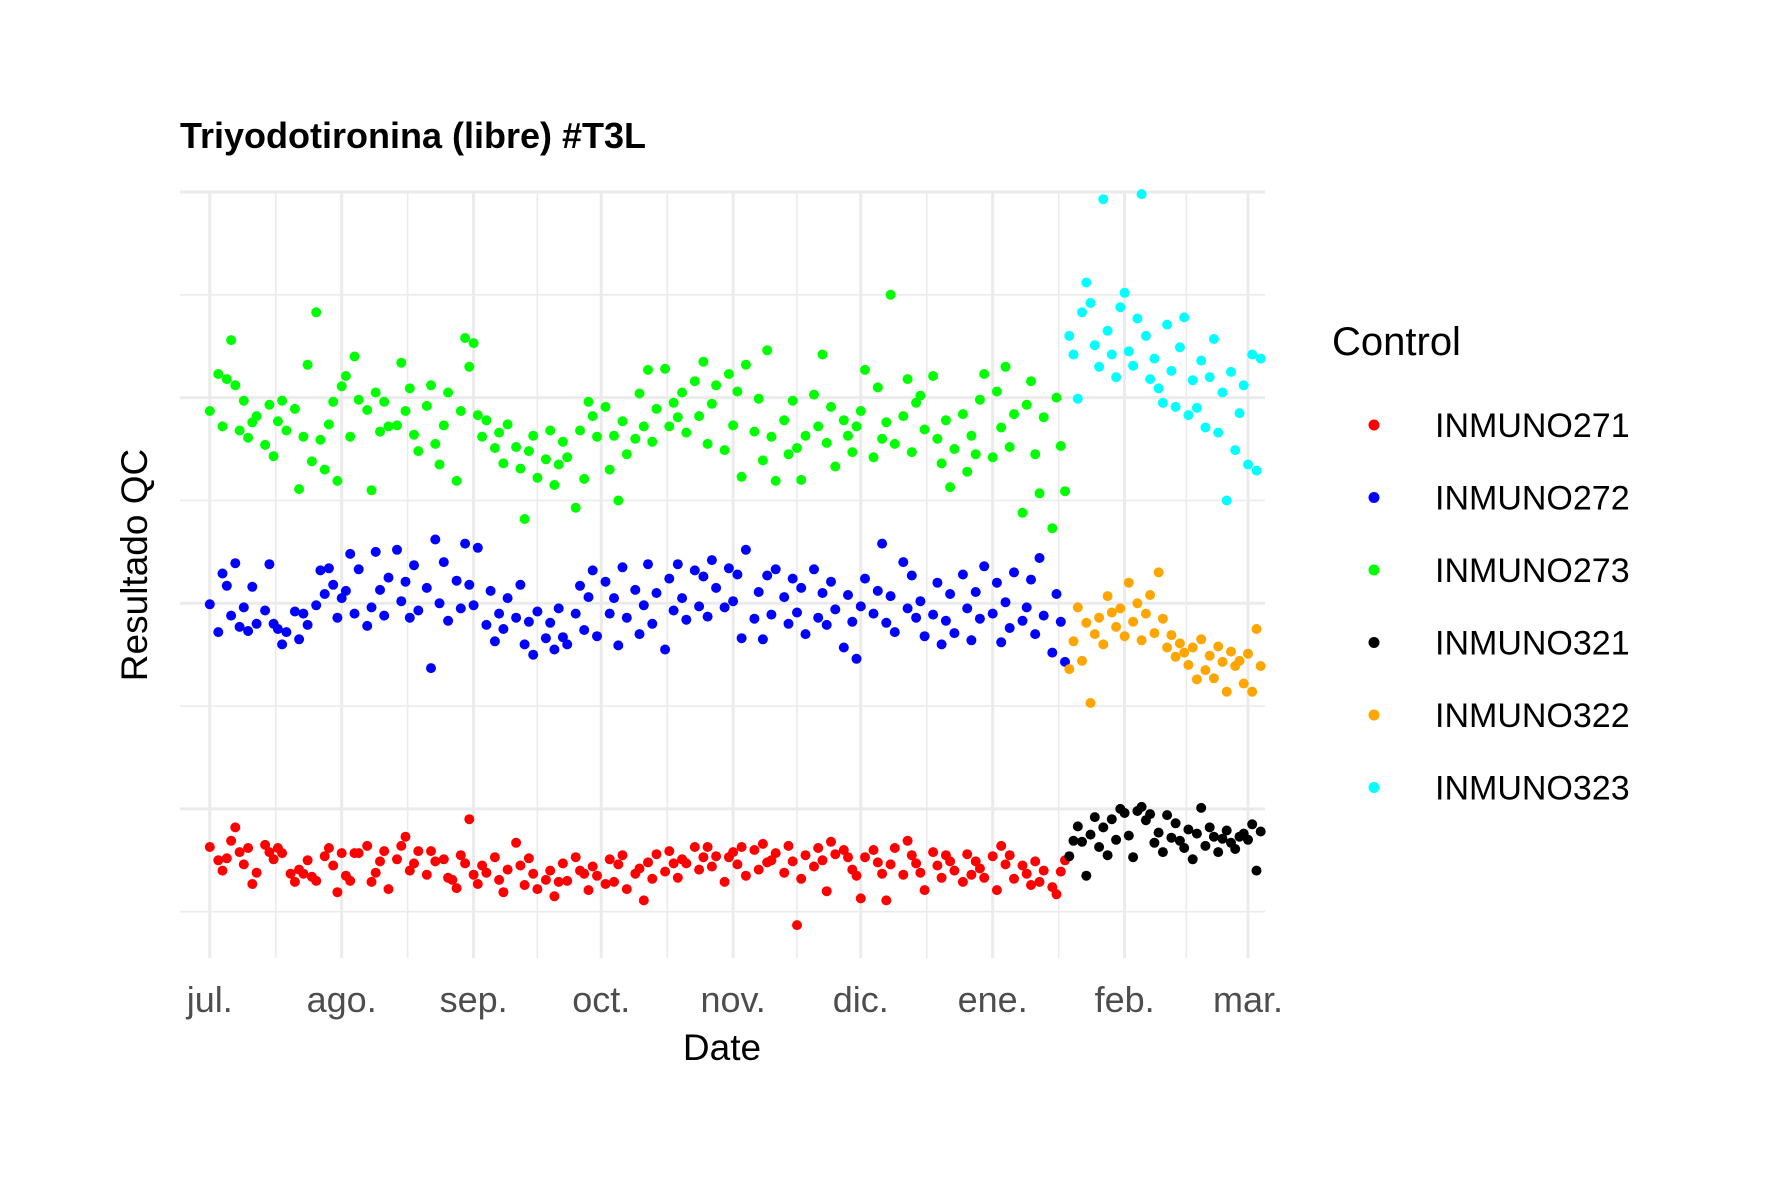 Image resolution: width=1771 pixels, height=1181 pixels. What do you see at coordinates (722, 1047) in the screenshot?
I see `x-axis-title: Date` at bounding box center [722, 1047].